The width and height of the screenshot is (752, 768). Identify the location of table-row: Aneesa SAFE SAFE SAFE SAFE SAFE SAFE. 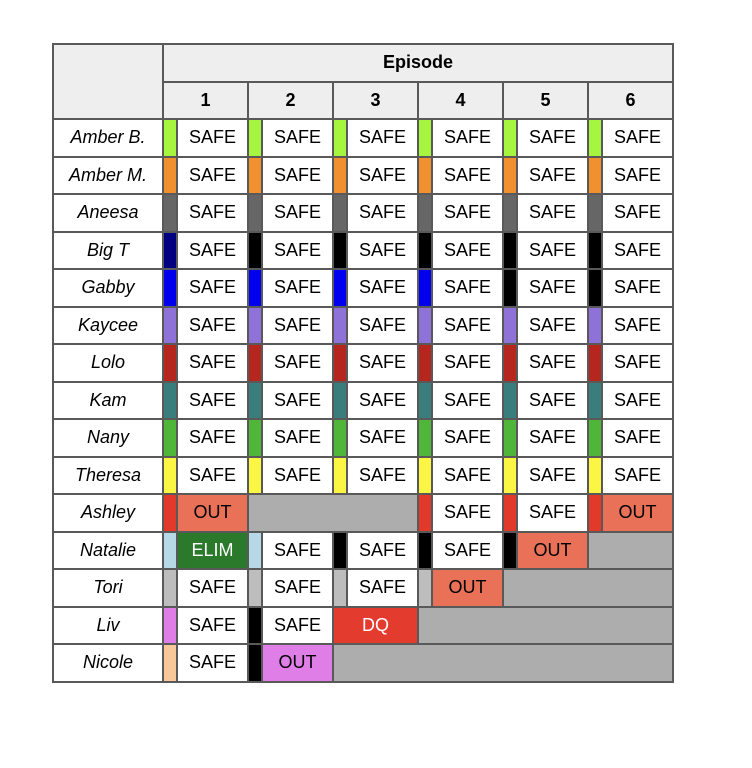
(363, 213).